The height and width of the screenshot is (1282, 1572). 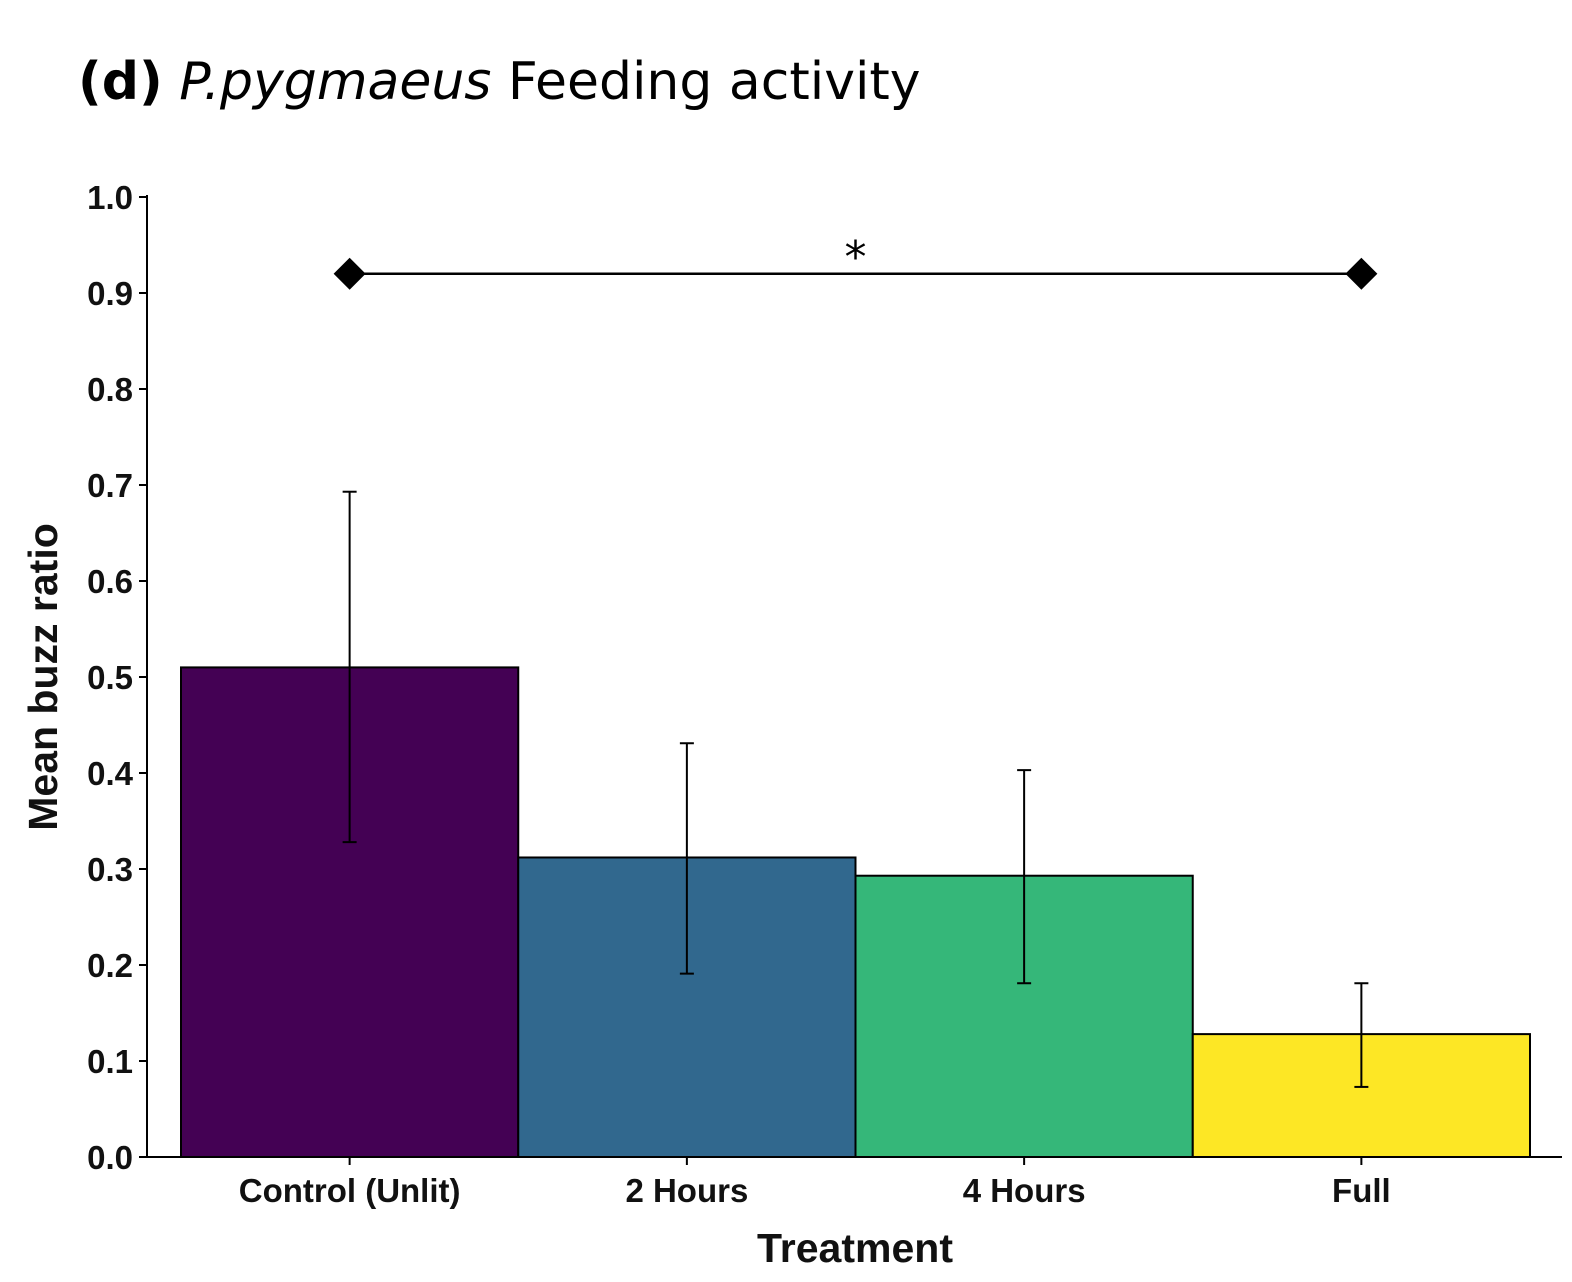 What do you see at coordinates (1361, 273) in the screenshot?
I see `significance-marker-right` at bounding box center [1361, 273].